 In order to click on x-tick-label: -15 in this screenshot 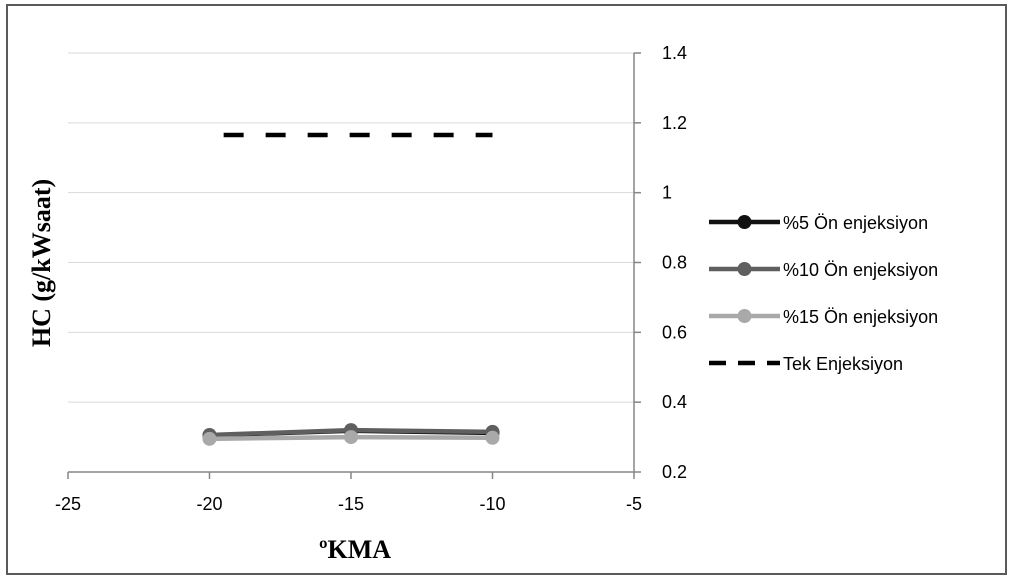, I will do `click(351, 504)`.